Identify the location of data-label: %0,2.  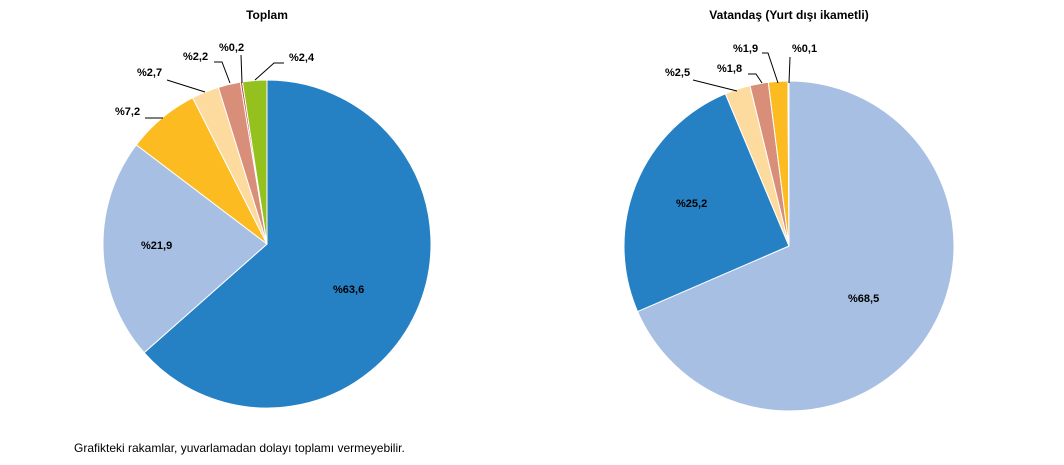
(232, 48).